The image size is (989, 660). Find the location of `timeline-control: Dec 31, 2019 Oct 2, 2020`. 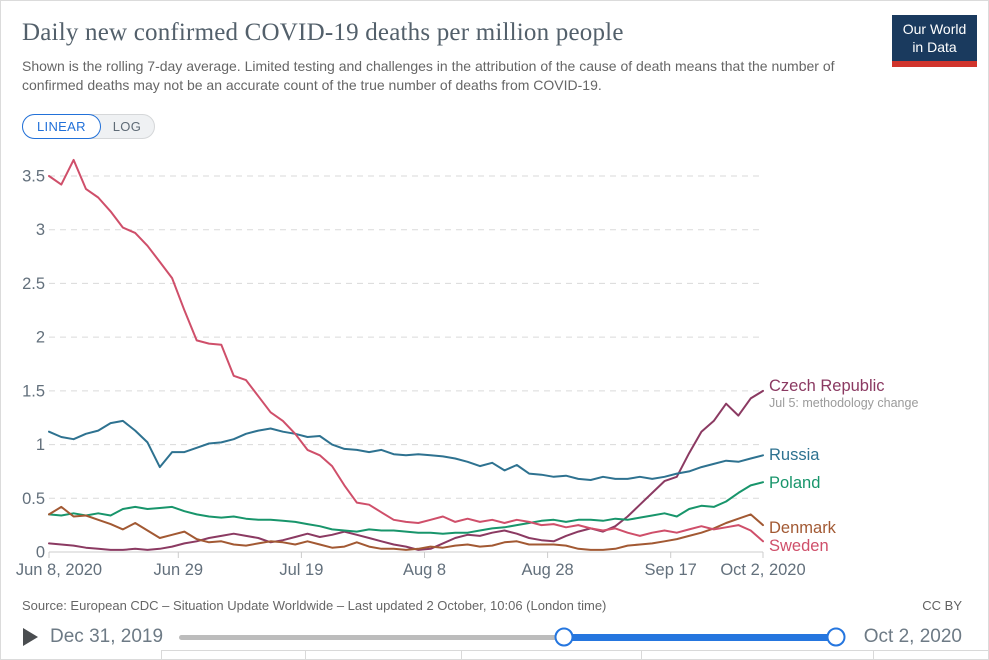

timeline-control: Dec 31, 2019 Oct 2, 2020 is located at coordinates (492, 637).